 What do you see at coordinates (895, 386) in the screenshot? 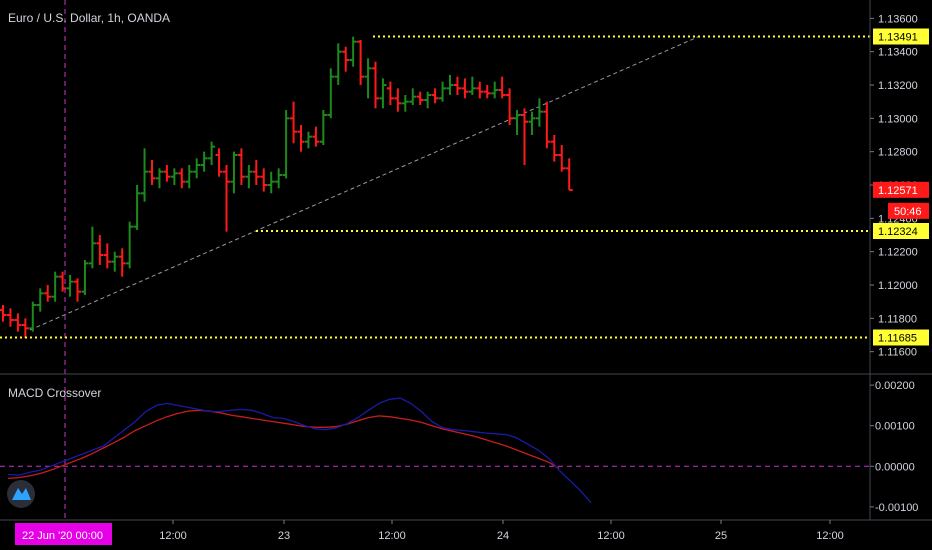
I see `macd-tick-label: 0.00200` at bounding box center [895, 386].